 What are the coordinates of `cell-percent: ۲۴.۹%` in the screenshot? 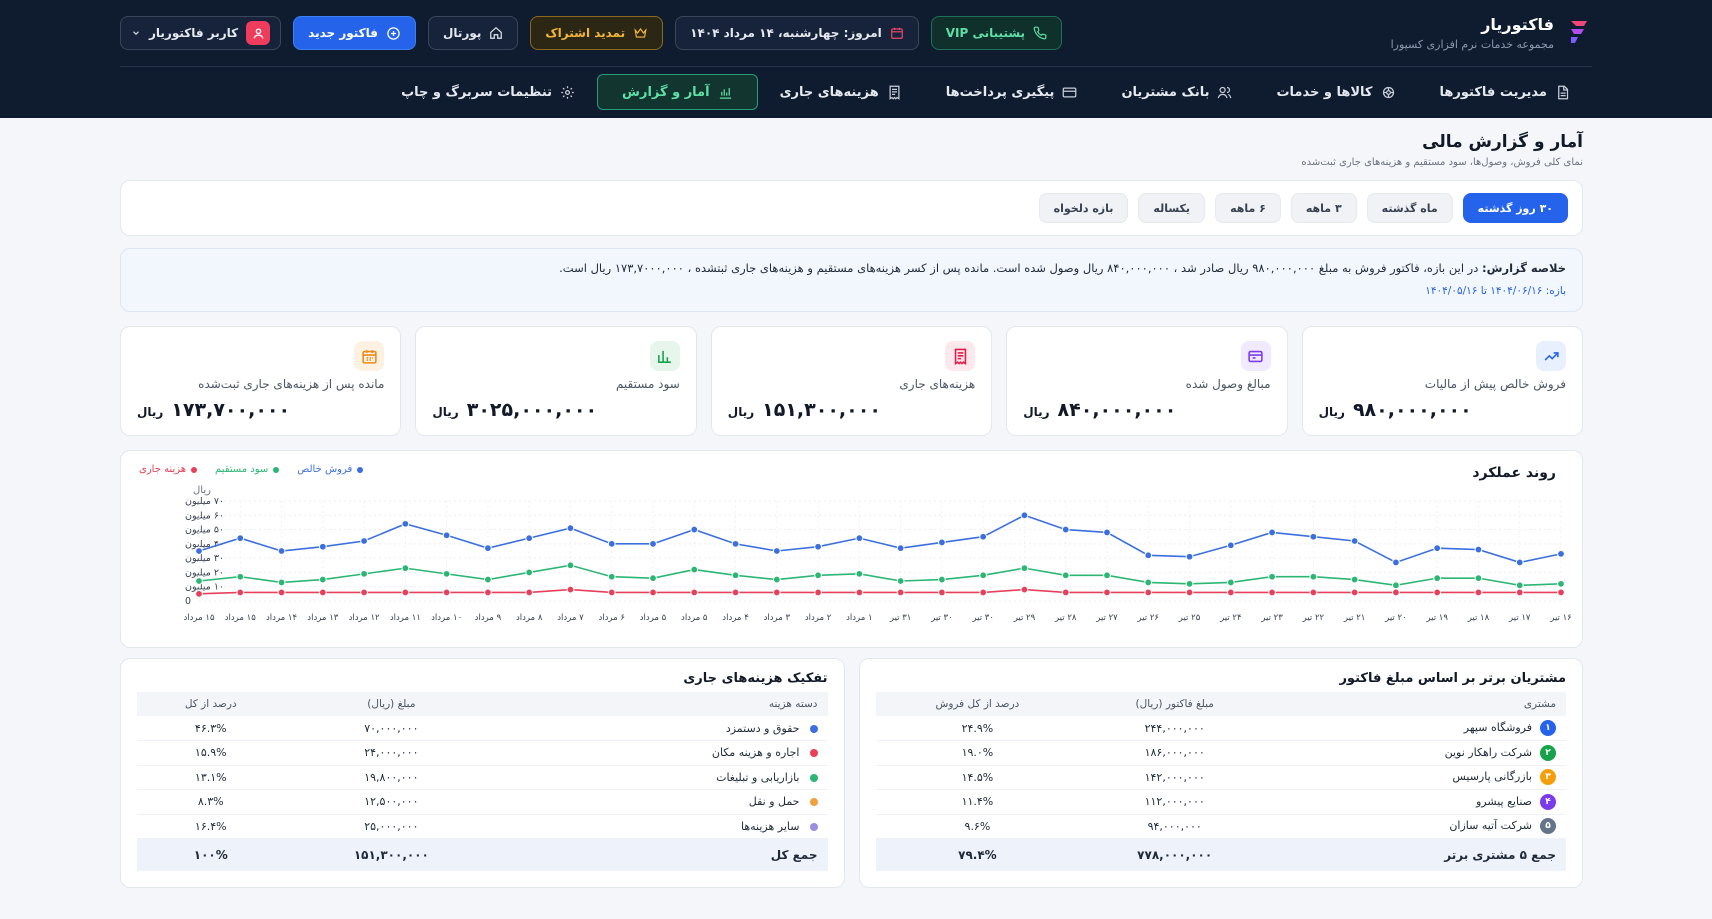 It's located at (977, 728).